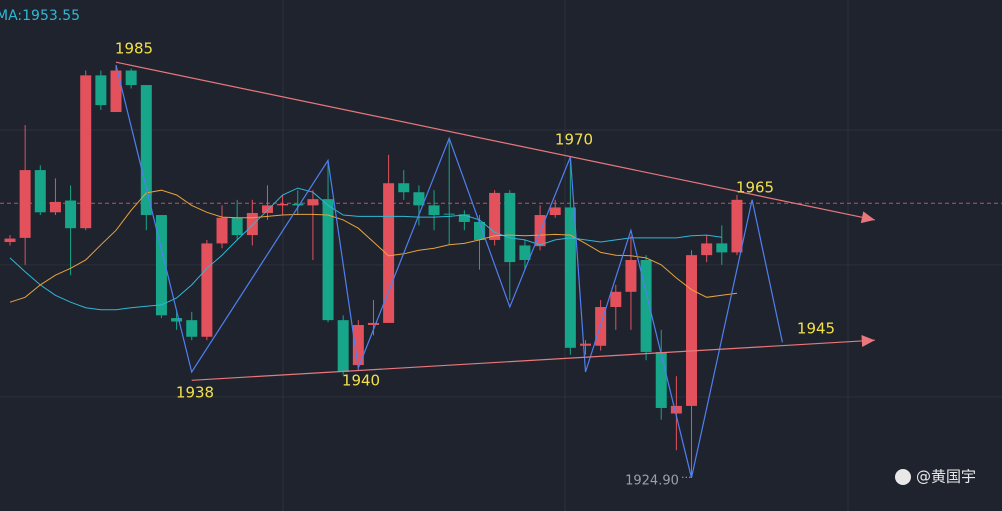 This screenshot has width=1002, height=511. I want to click on pivot-label: 1985, so click(134, 49).